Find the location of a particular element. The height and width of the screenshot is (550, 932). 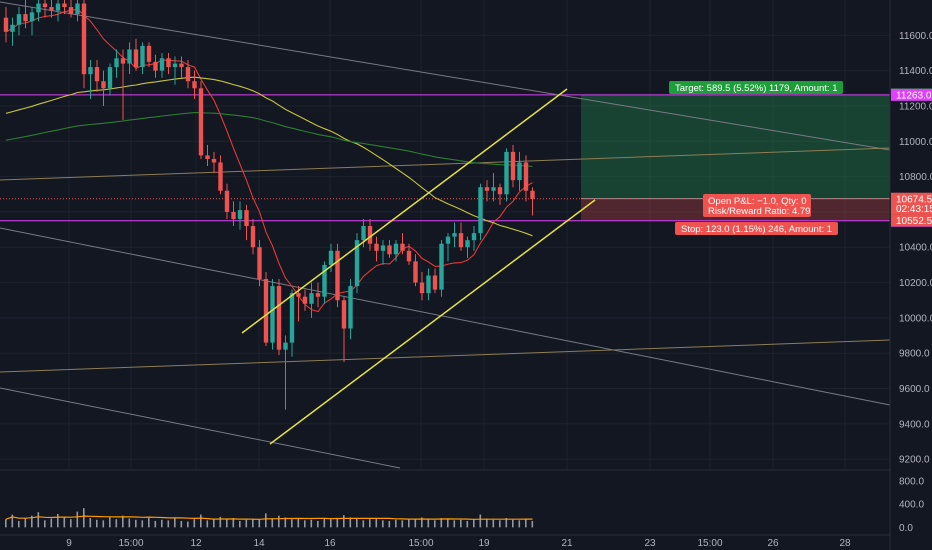

stop-label: Stop: 123.0 (1.15%) 246, Amount: 1 is located at coordinates (756, 228).